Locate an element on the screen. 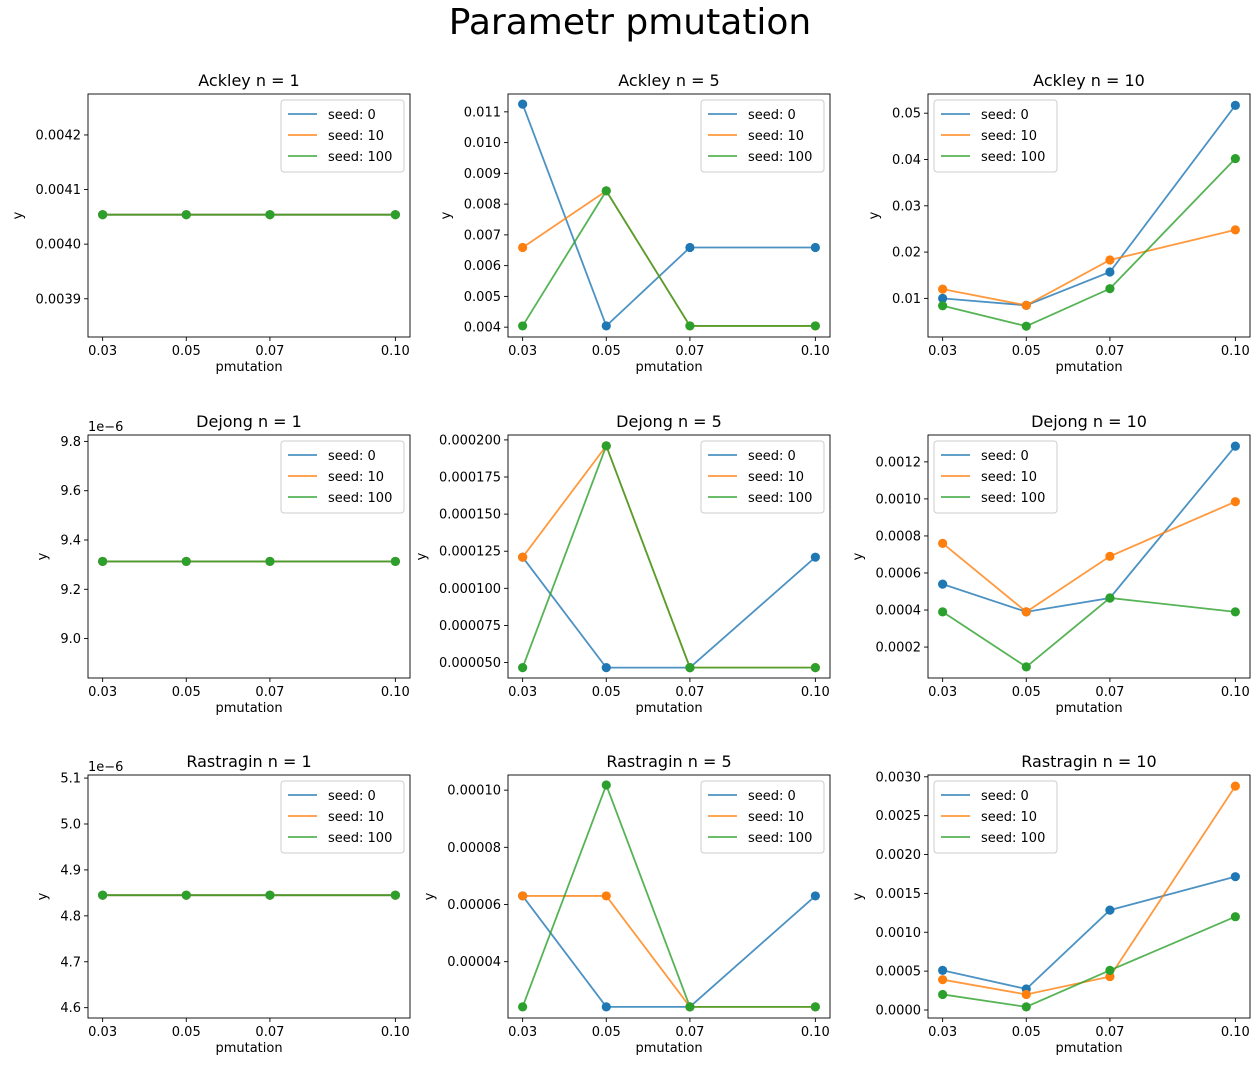  y-tick-label: 0.0020 is located at coordinates (899, 855).